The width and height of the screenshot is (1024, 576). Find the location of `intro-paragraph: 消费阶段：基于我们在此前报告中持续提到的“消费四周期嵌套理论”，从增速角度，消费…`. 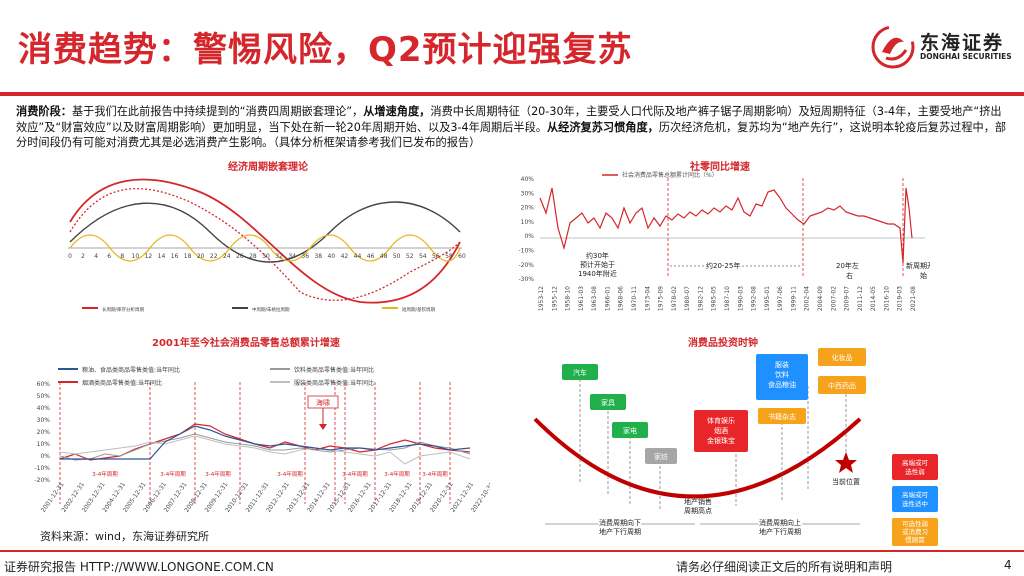

intro-paragraph: 消费阶段：基于我们在此前报告中持续提到的“消费四周期嵌套理论”，从增速角度，消费… is located at coordinates (513, 127).